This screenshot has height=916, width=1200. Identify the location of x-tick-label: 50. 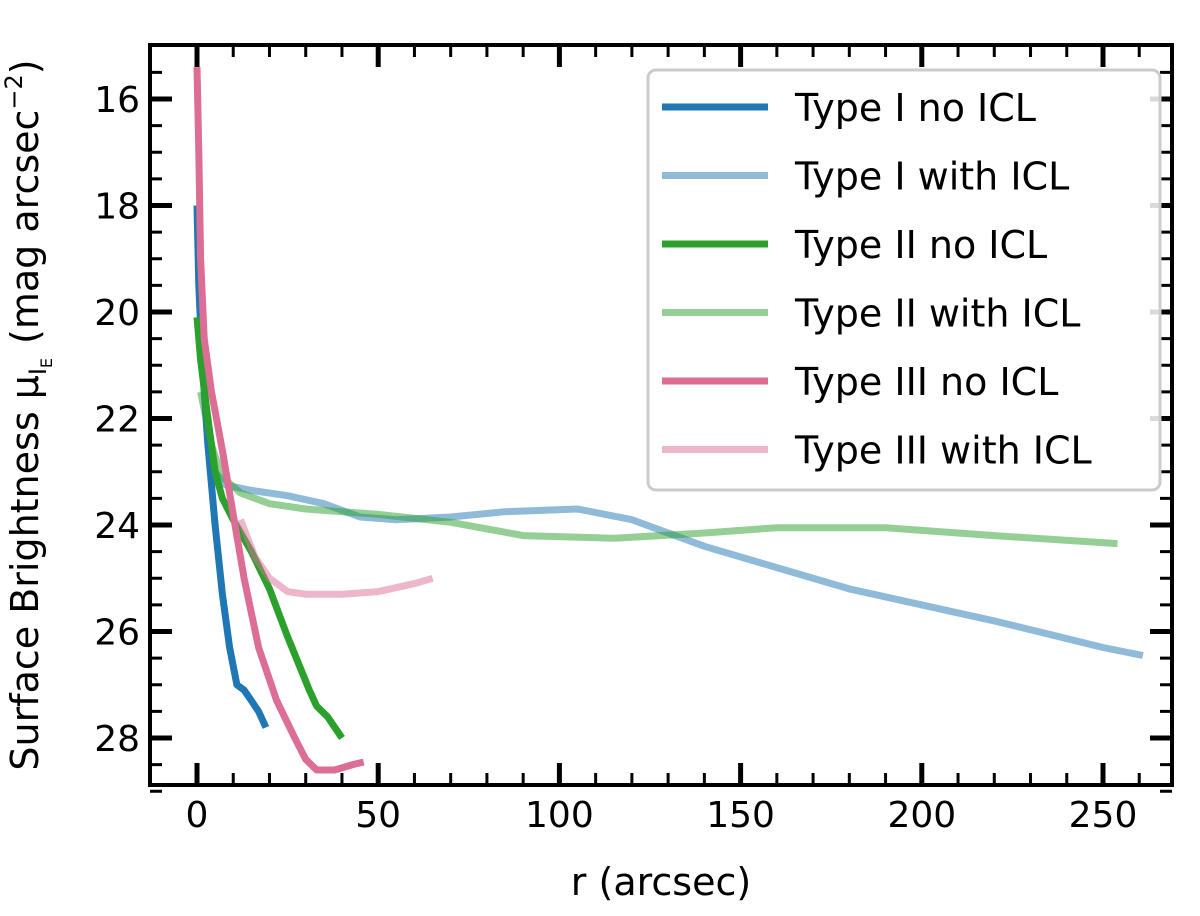
(378, 815).